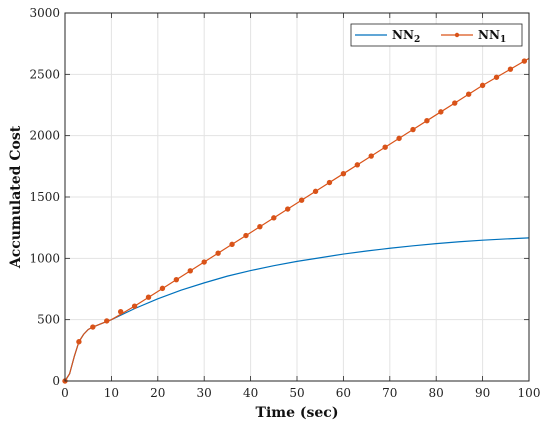 The height and width of the screenshot is (428, 550). Describe the element at coordinates (48, 320) in the screenshot. I see `y-tick-label: 500` at that location.